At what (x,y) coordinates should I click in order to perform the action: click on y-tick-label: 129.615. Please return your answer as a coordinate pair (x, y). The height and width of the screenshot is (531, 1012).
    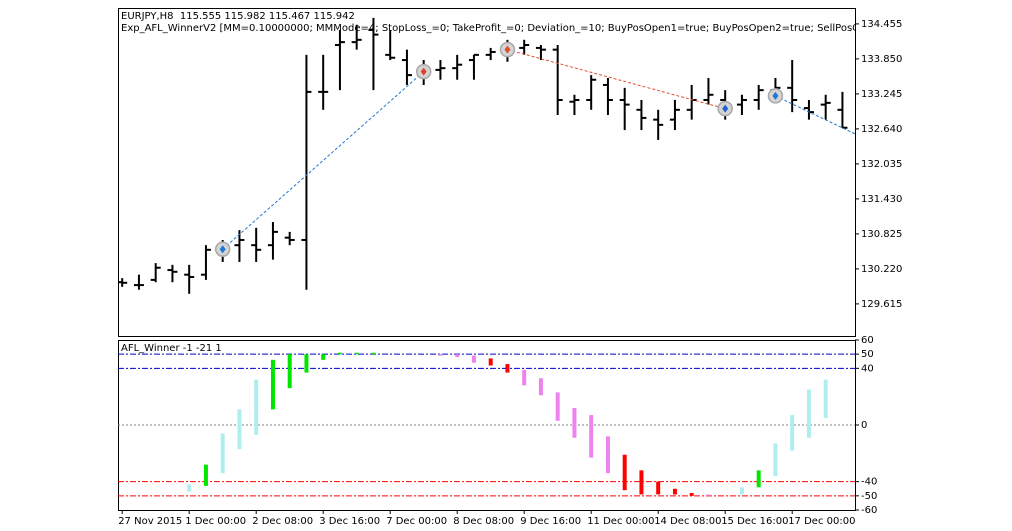
    Looking at the image, I should click on (881, 304).